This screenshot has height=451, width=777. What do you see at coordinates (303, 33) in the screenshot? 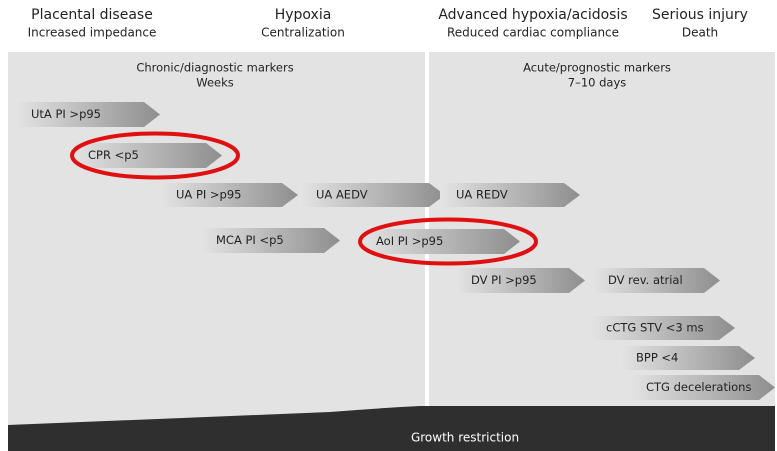
I see `stage-subtitle: Centralization` at bounding box center [303, 33].